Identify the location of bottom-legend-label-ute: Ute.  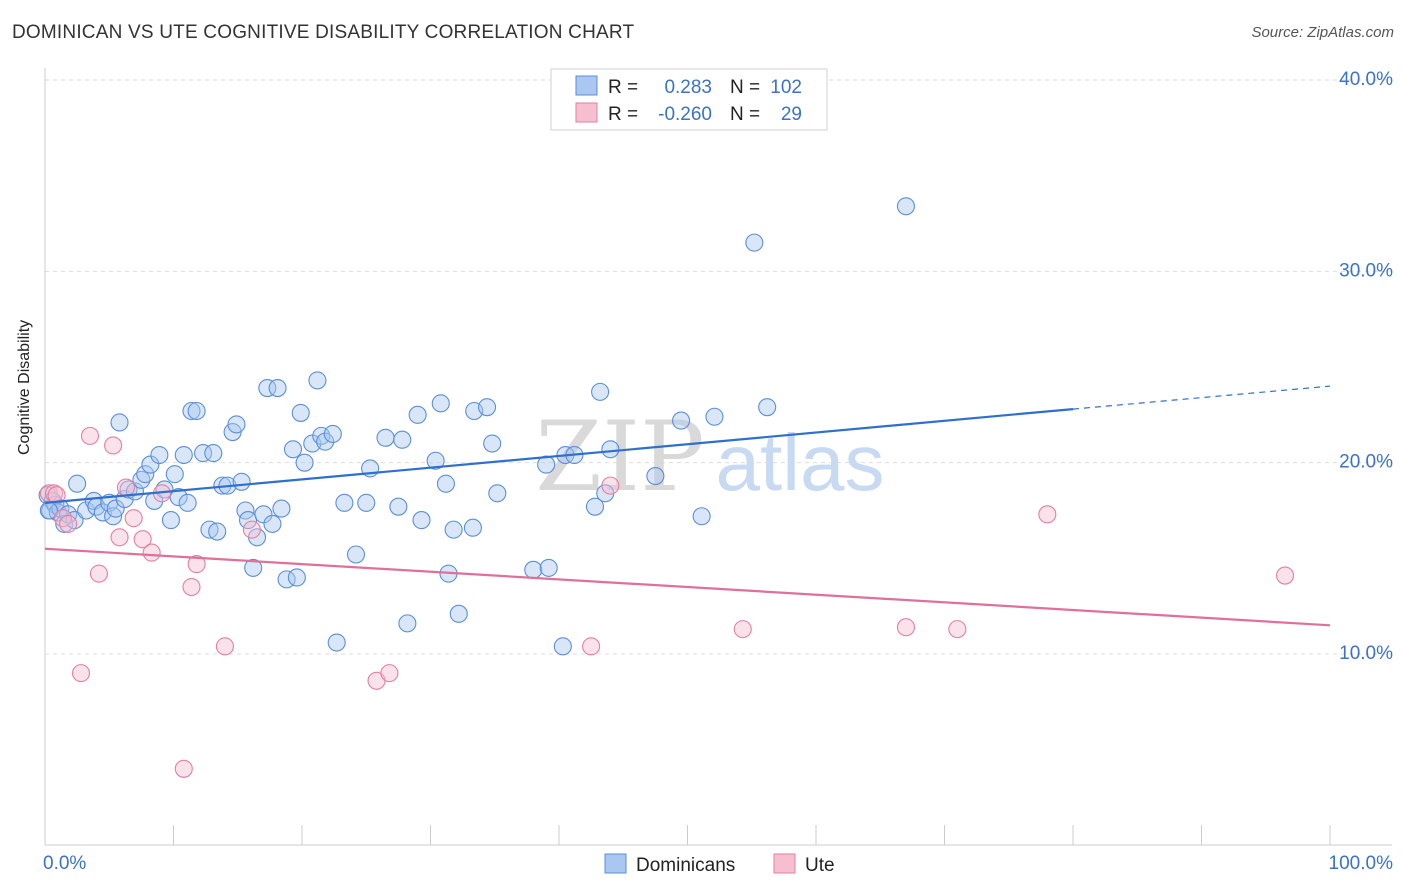
(820, 865).